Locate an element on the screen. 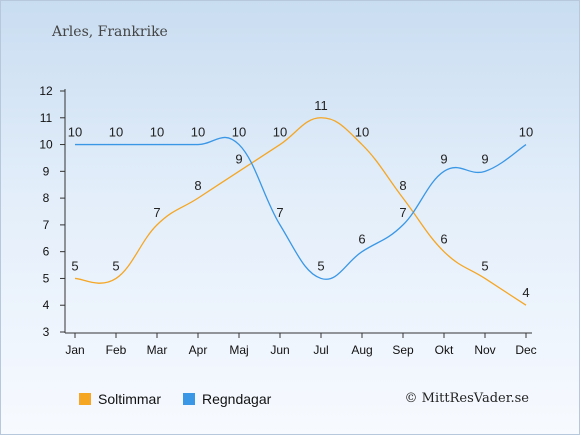 This screenshot has height=435, width=580. y-tick-label-11: 11 is located at coordinates (46, 118).